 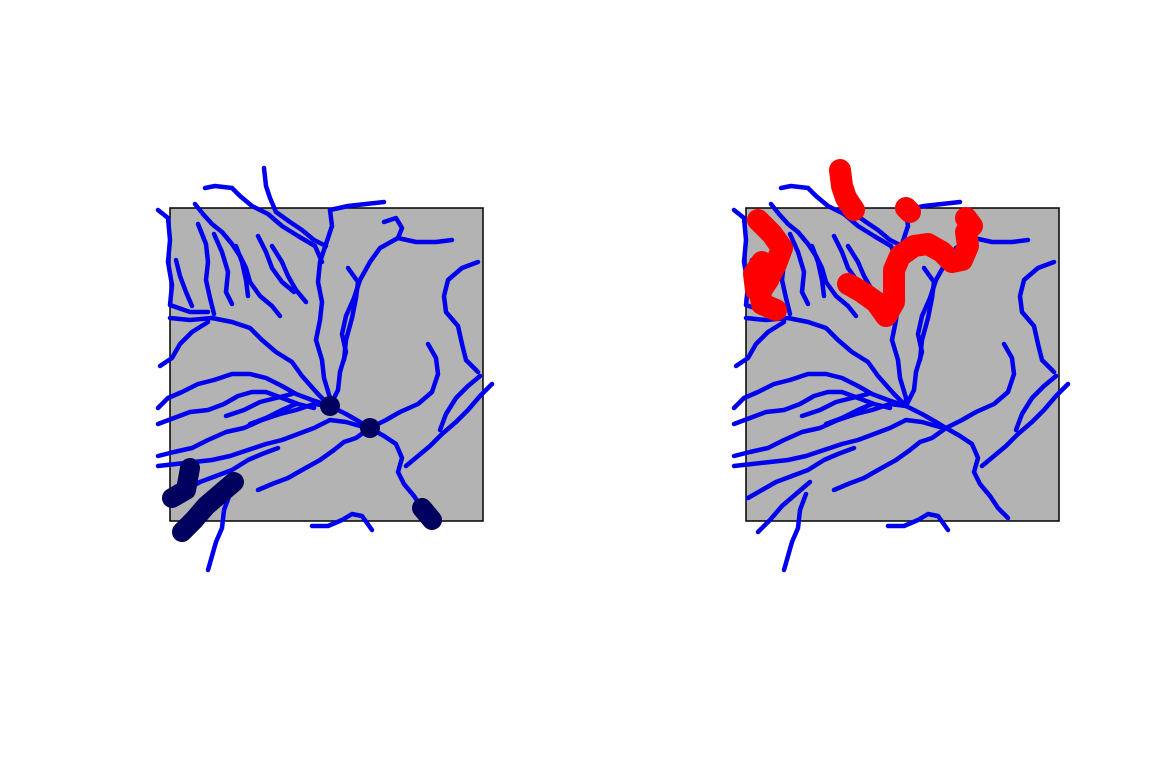 I want to click on right-highlighted-segments, so click(x=863, y=243).